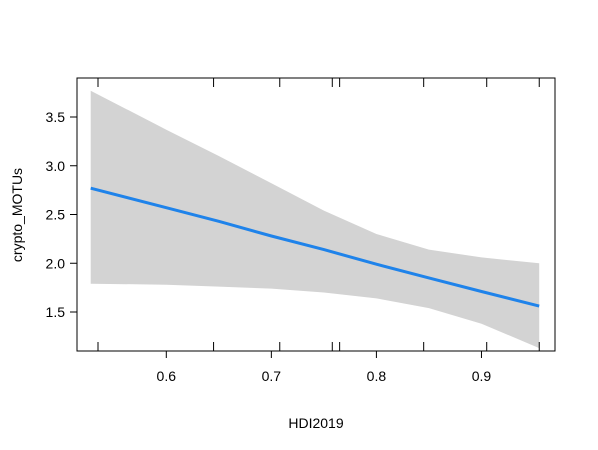 The width and height of the screenshot is (598, 450). Describe the element at coordinates (56, 166) in the screenshot. I see `y-tick-label: 3.0` at that location.